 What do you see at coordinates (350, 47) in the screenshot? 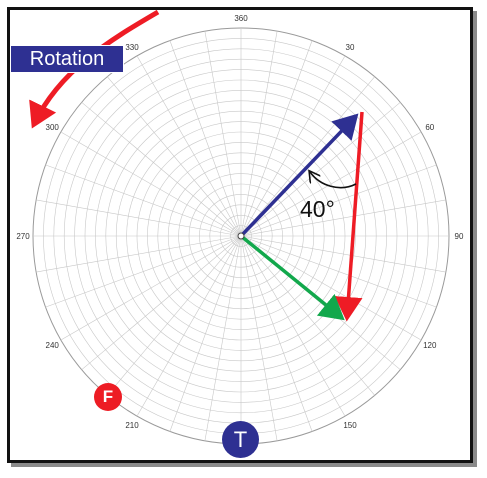
I see `angle-tick-label: 30` at bounding box center [350, 47].